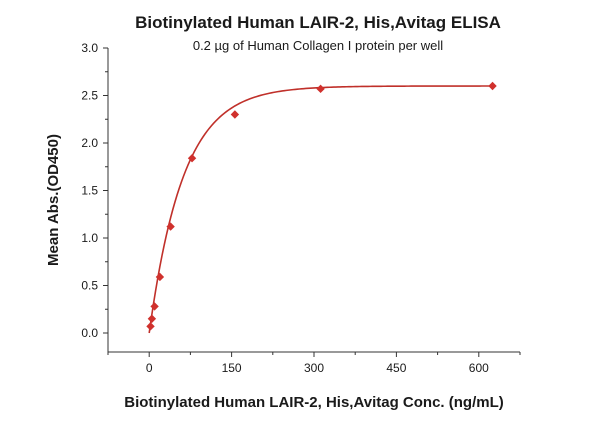  What do you see at coordinates (89, 191) in the screenshot?
I see `y-tick-label: 1.5` at bounding box center [89, 191].